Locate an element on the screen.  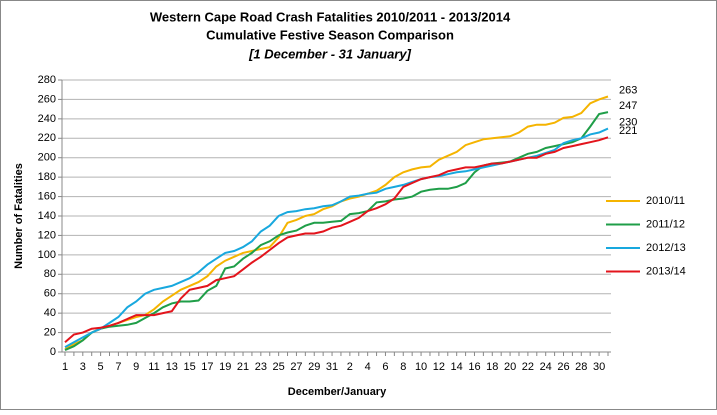
end-label: 221 is located at coordinates (628, 131).